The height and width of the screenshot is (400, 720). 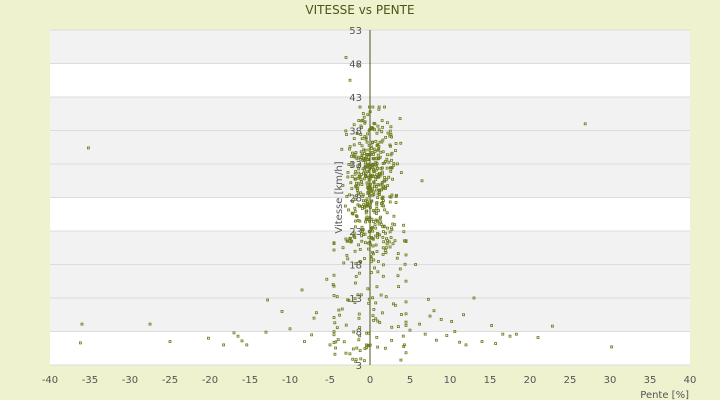 I want to click on y-tick-label: 13, so click(x=355, y=299).